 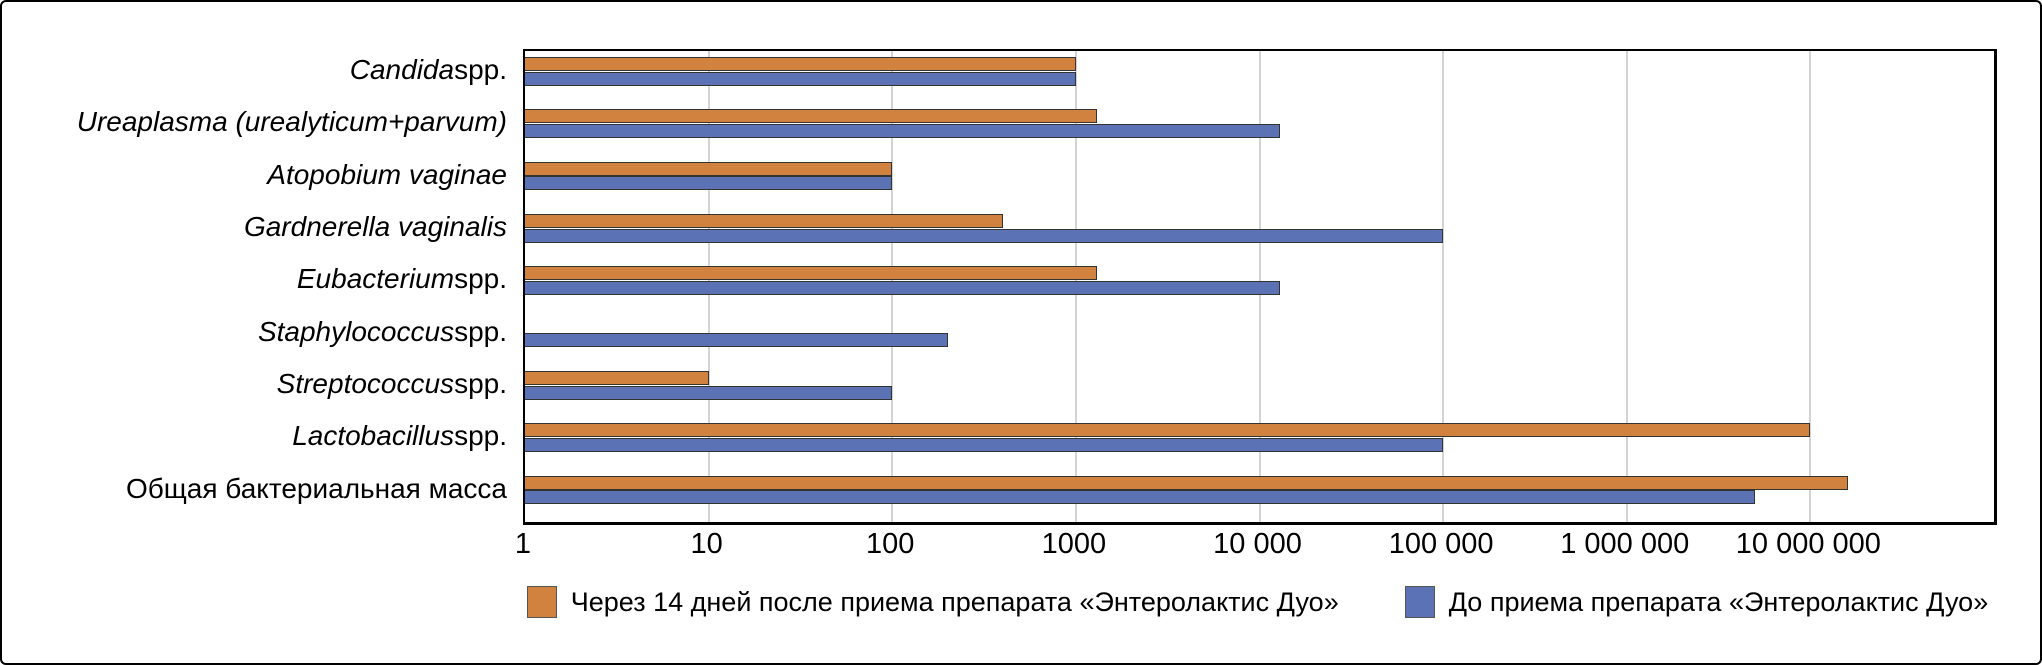 I want to click on x-tick-label: 1, so click(x=523, y=544).